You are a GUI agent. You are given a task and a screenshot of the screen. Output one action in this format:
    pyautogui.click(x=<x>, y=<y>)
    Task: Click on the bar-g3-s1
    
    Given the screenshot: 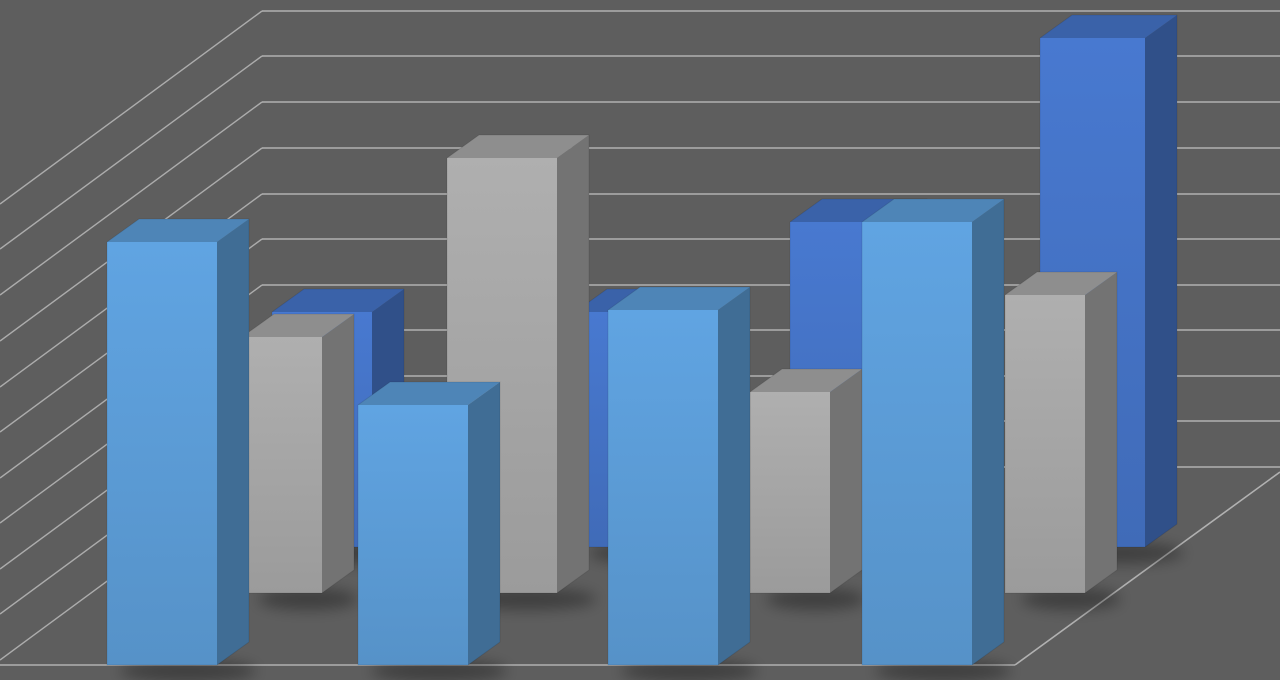 What is the action you would take?
    pyautogui.click(x=682, y=483)
    